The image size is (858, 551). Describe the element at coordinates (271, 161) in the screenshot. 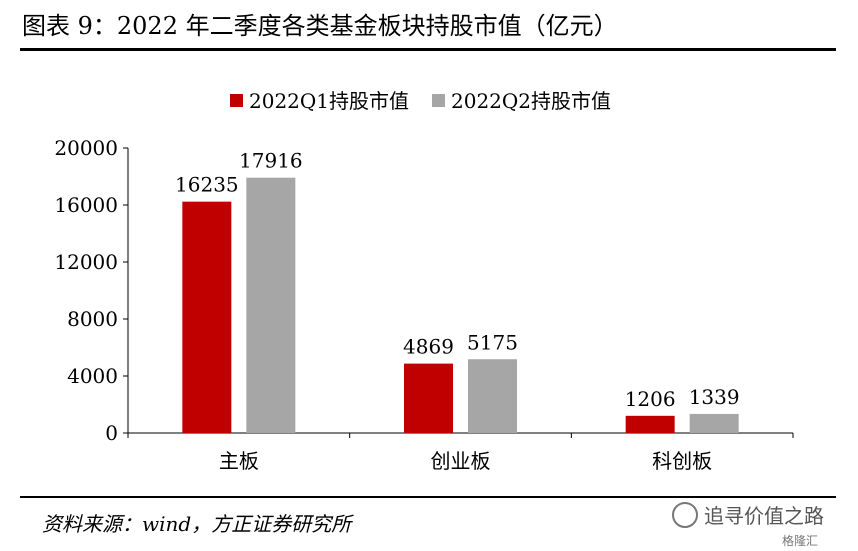

I see `data-label: 17916` at that location.